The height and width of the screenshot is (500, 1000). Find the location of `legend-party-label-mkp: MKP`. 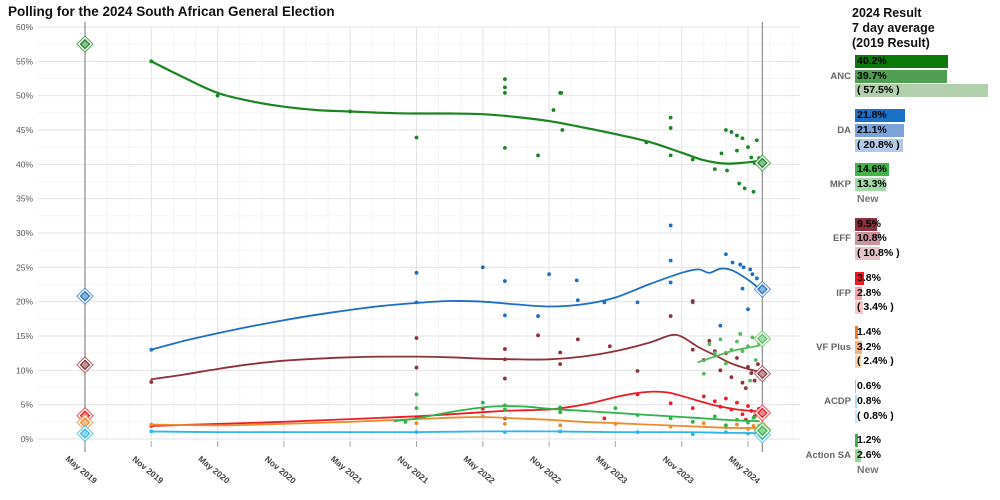

legend-party-label-mkp: MKP is located at coordinates (840, 185).